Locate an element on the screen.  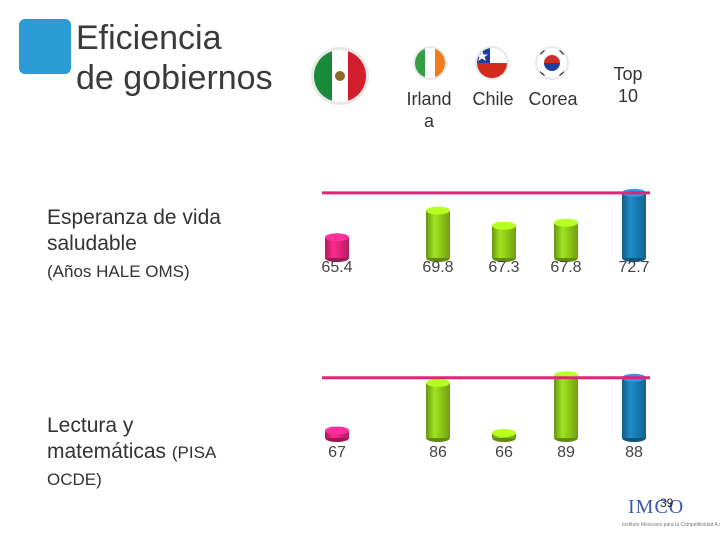
row-sub-pisa-inline: (PISA is located at coordinates (194, 452).